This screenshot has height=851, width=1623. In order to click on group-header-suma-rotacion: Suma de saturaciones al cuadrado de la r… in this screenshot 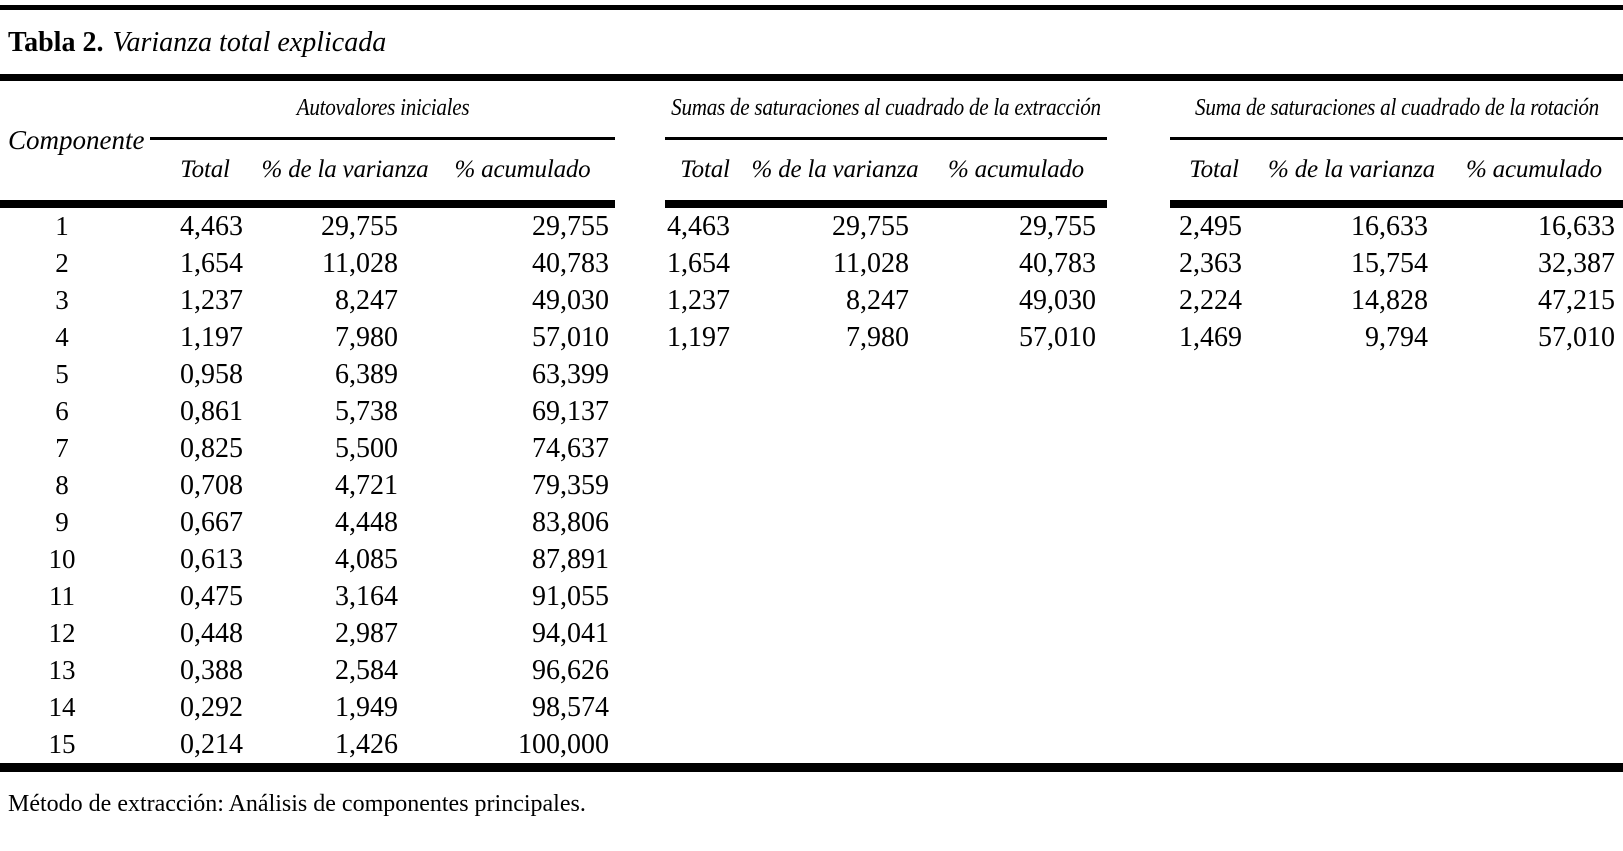, I will do `click(1396, 108)`.